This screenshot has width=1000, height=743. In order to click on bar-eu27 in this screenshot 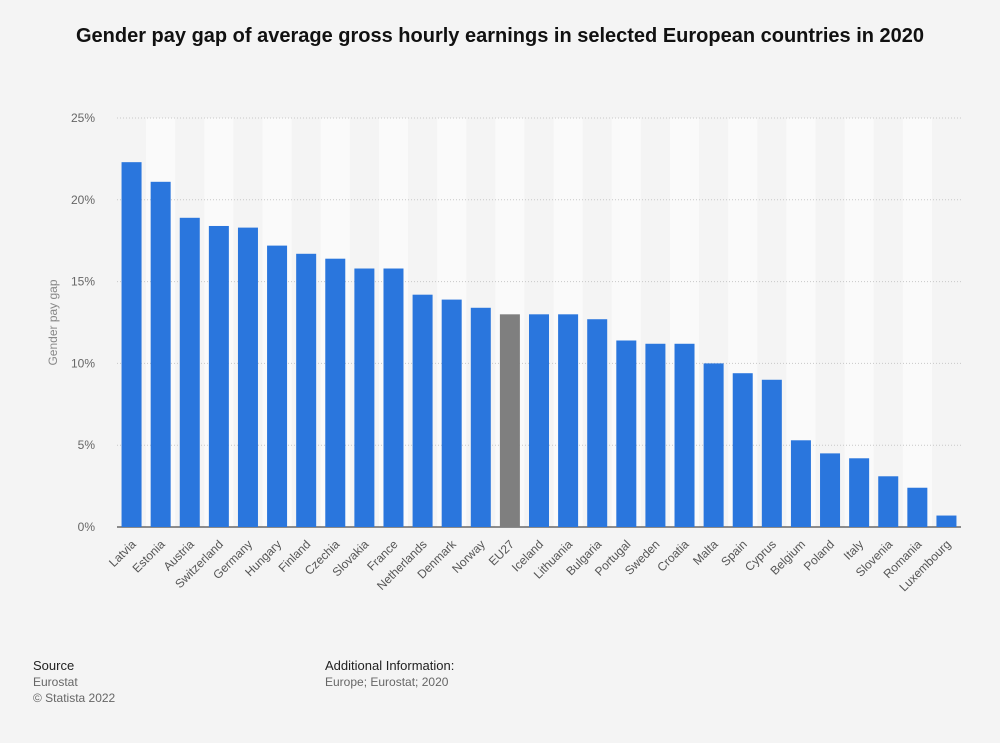, I will do `click(509, 420)`.